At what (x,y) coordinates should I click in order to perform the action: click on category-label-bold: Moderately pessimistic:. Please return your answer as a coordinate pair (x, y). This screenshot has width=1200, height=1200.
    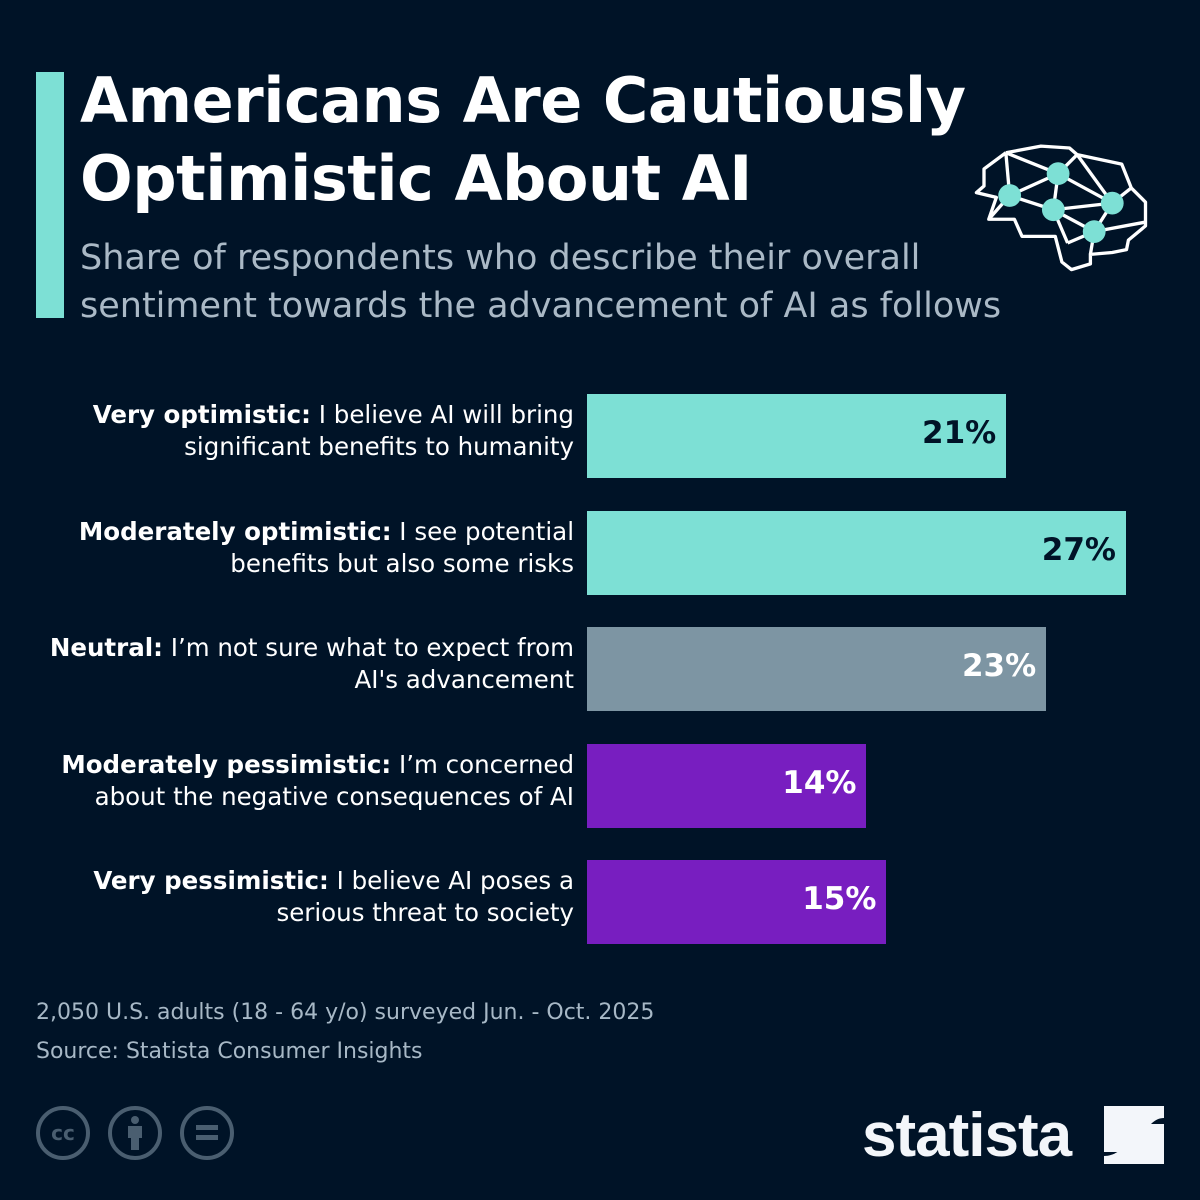
    Looking at the image, I should click on (226, 764).